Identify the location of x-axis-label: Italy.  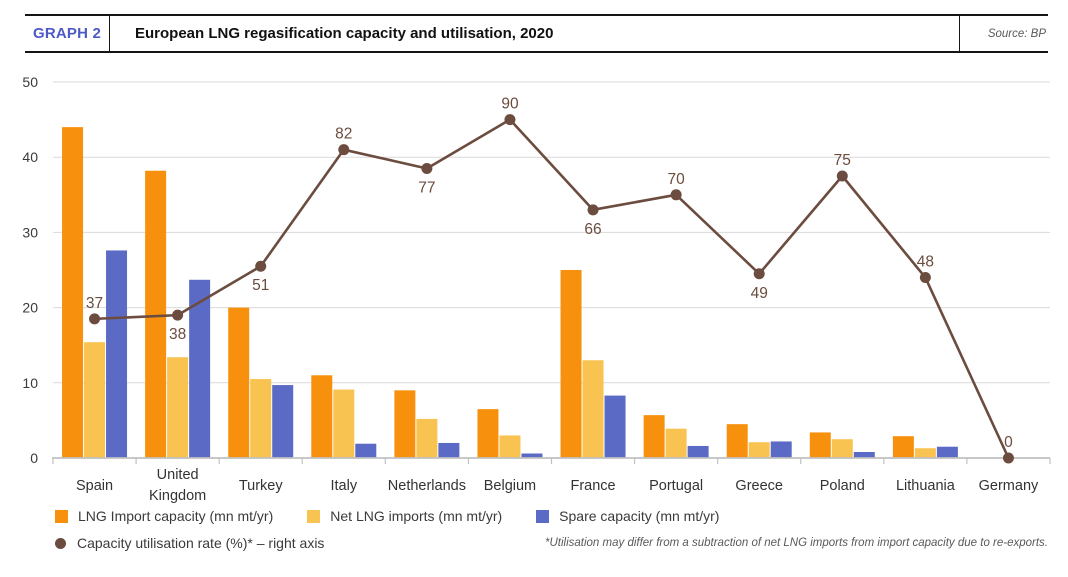
(343, 486).